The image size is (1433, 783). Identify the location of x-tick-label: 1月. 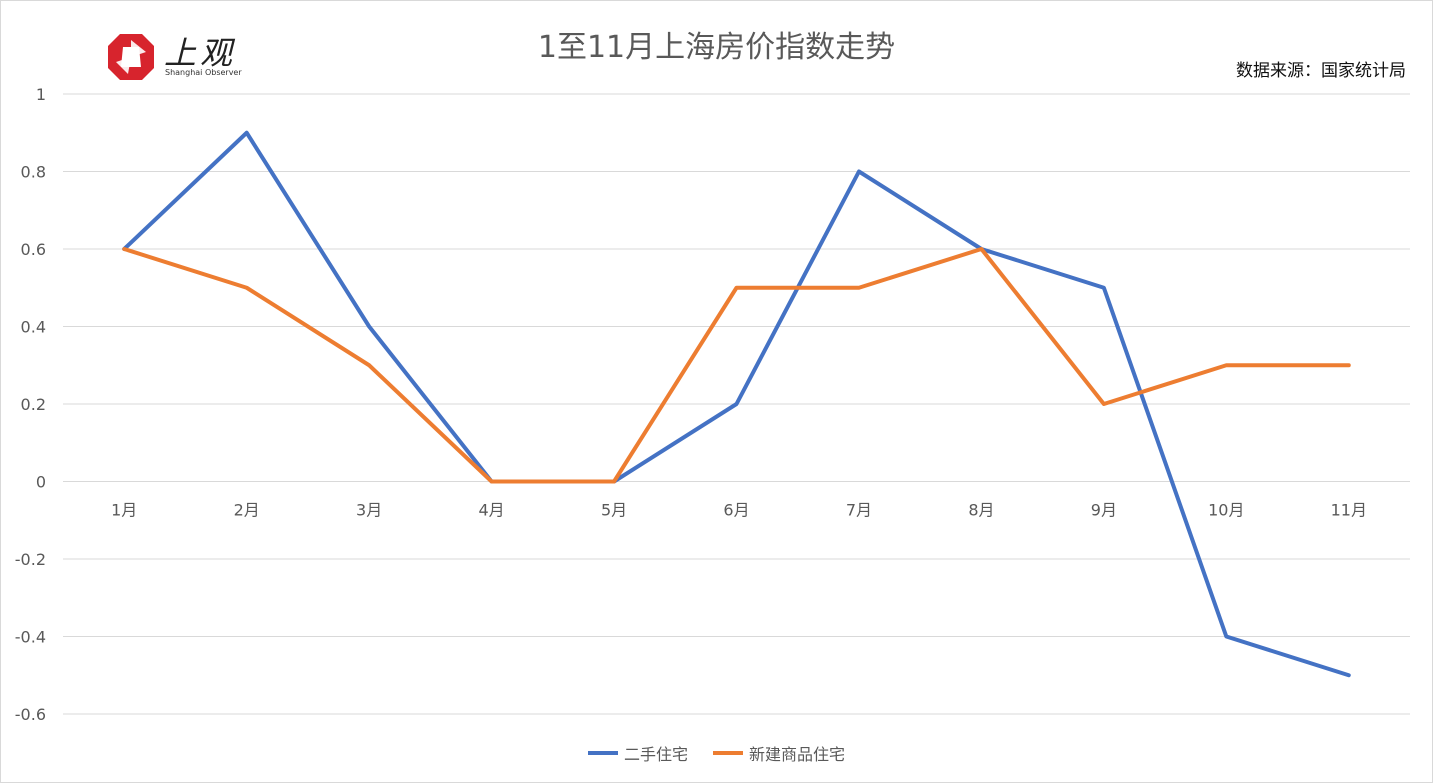
(124, 510).